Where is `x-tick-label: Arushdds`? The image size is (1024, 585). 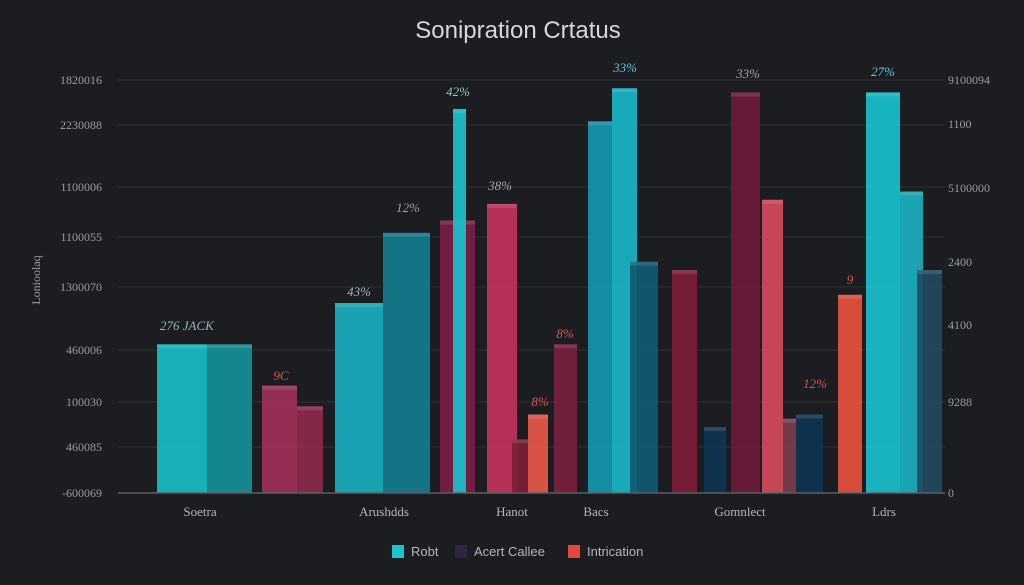
x-tick-label: Arushdds is located at coordinates (384, 511).